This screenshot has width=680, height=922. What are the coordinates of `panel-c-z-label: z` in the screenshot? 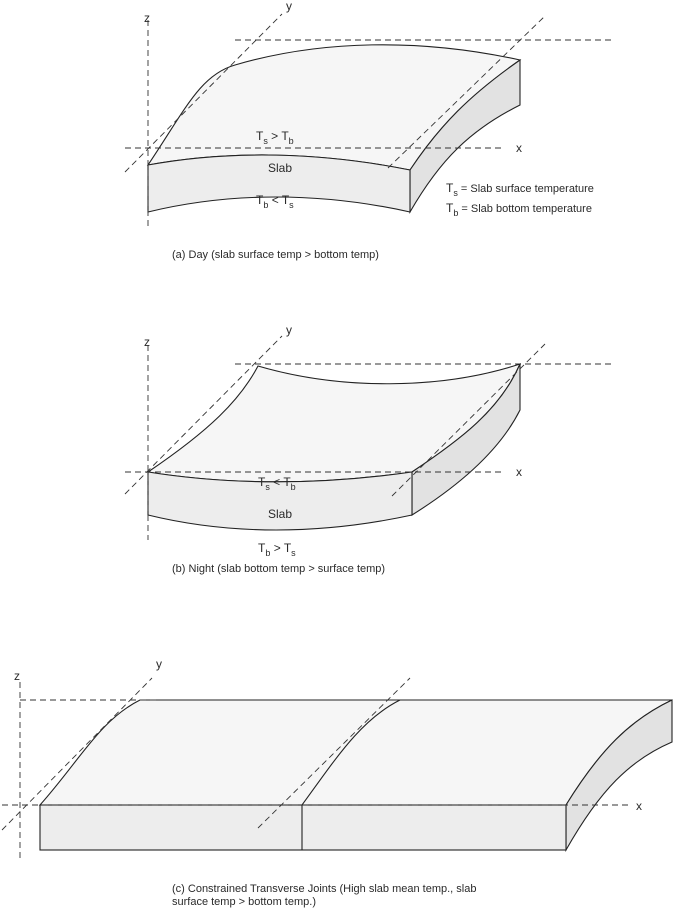 It's located at (17, 676).